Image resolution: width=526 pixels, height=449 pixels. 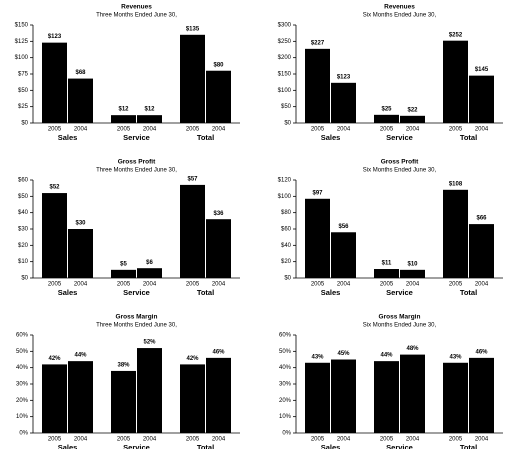 What do you see at coordinates (23, 230) in the screenshot?
I see `y-tick-label: $30` at bounding box center [23, 230].